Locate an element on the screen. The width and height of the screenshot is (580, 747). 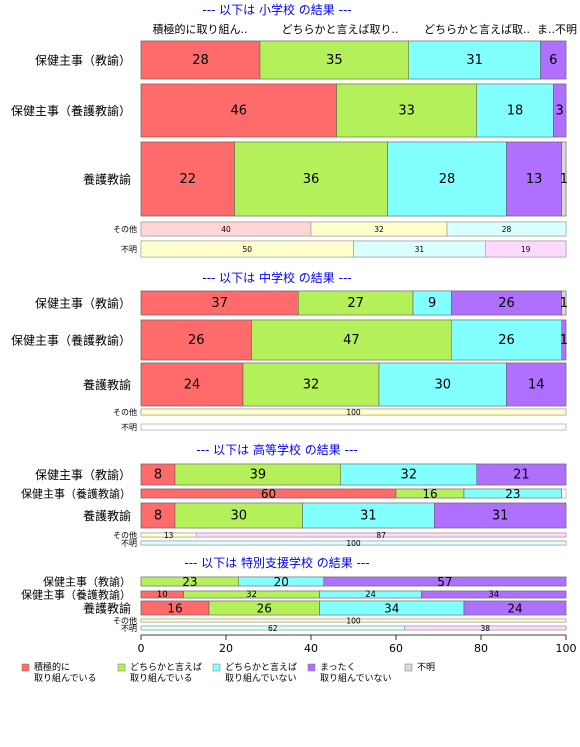
bar-row: 養護教諭 22 36 28 13 1 is located at coordinates (325, 179).